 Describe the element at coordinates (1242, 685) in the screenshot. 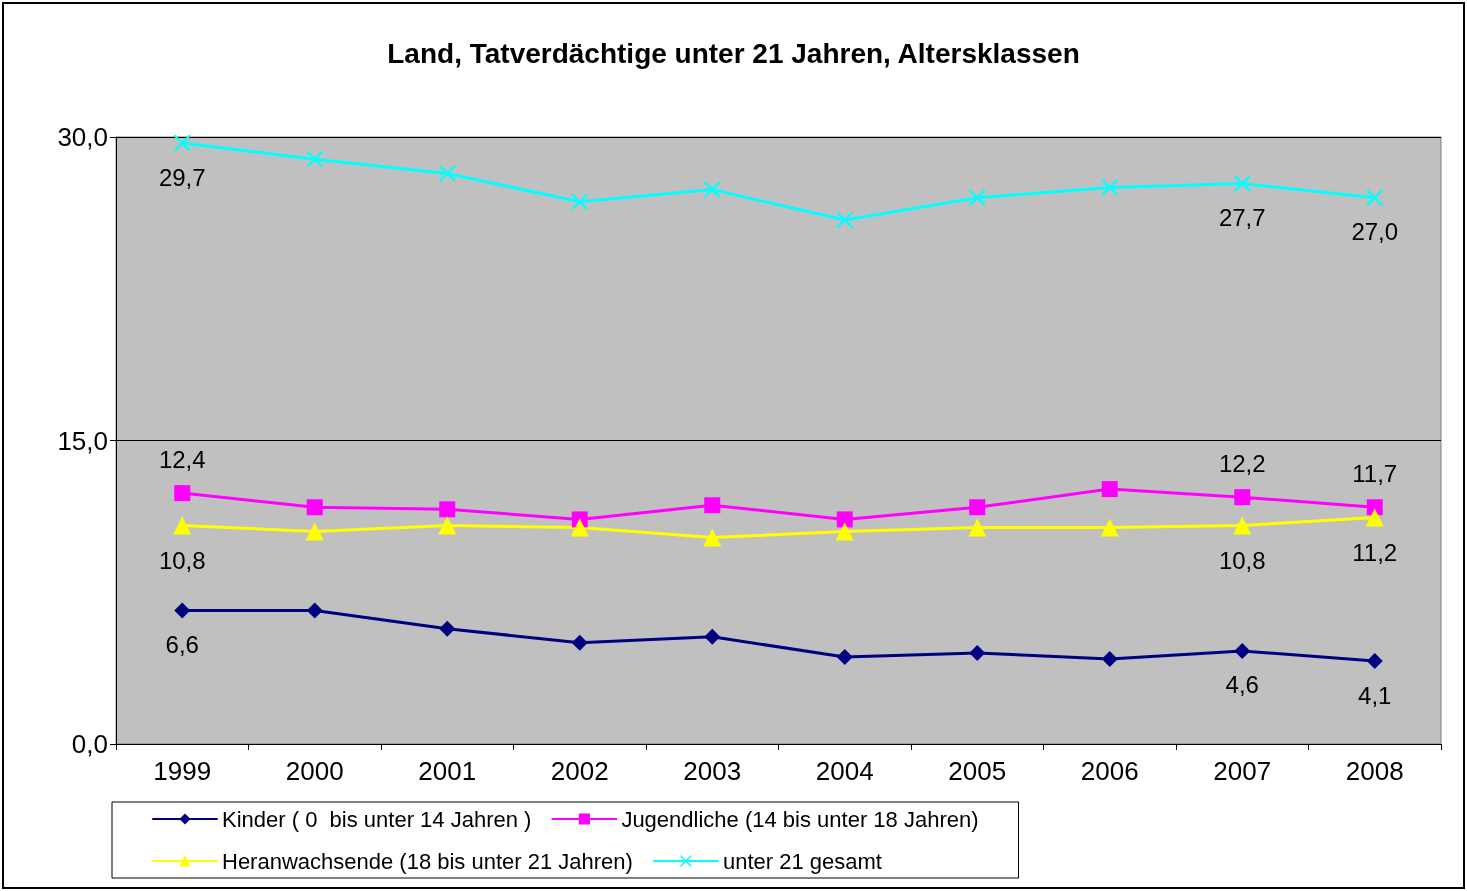

I see `data-label: 4,6` at that location.